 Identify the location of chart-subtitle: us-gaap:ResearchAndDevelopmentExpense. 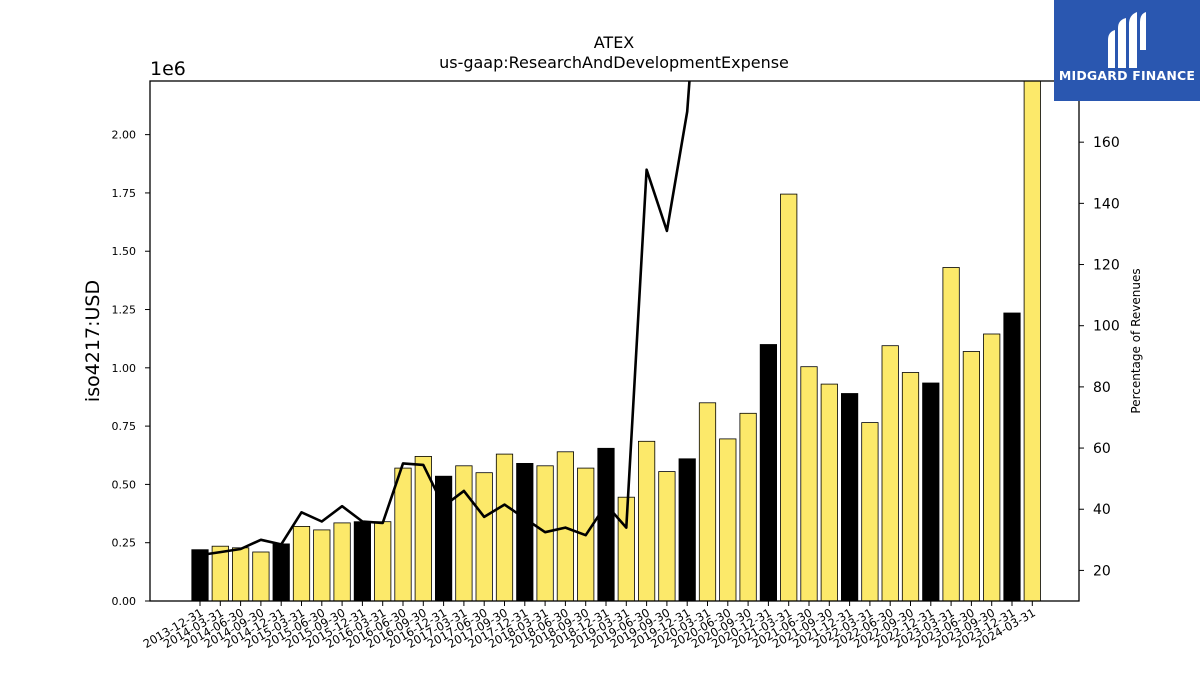
(614, 62).